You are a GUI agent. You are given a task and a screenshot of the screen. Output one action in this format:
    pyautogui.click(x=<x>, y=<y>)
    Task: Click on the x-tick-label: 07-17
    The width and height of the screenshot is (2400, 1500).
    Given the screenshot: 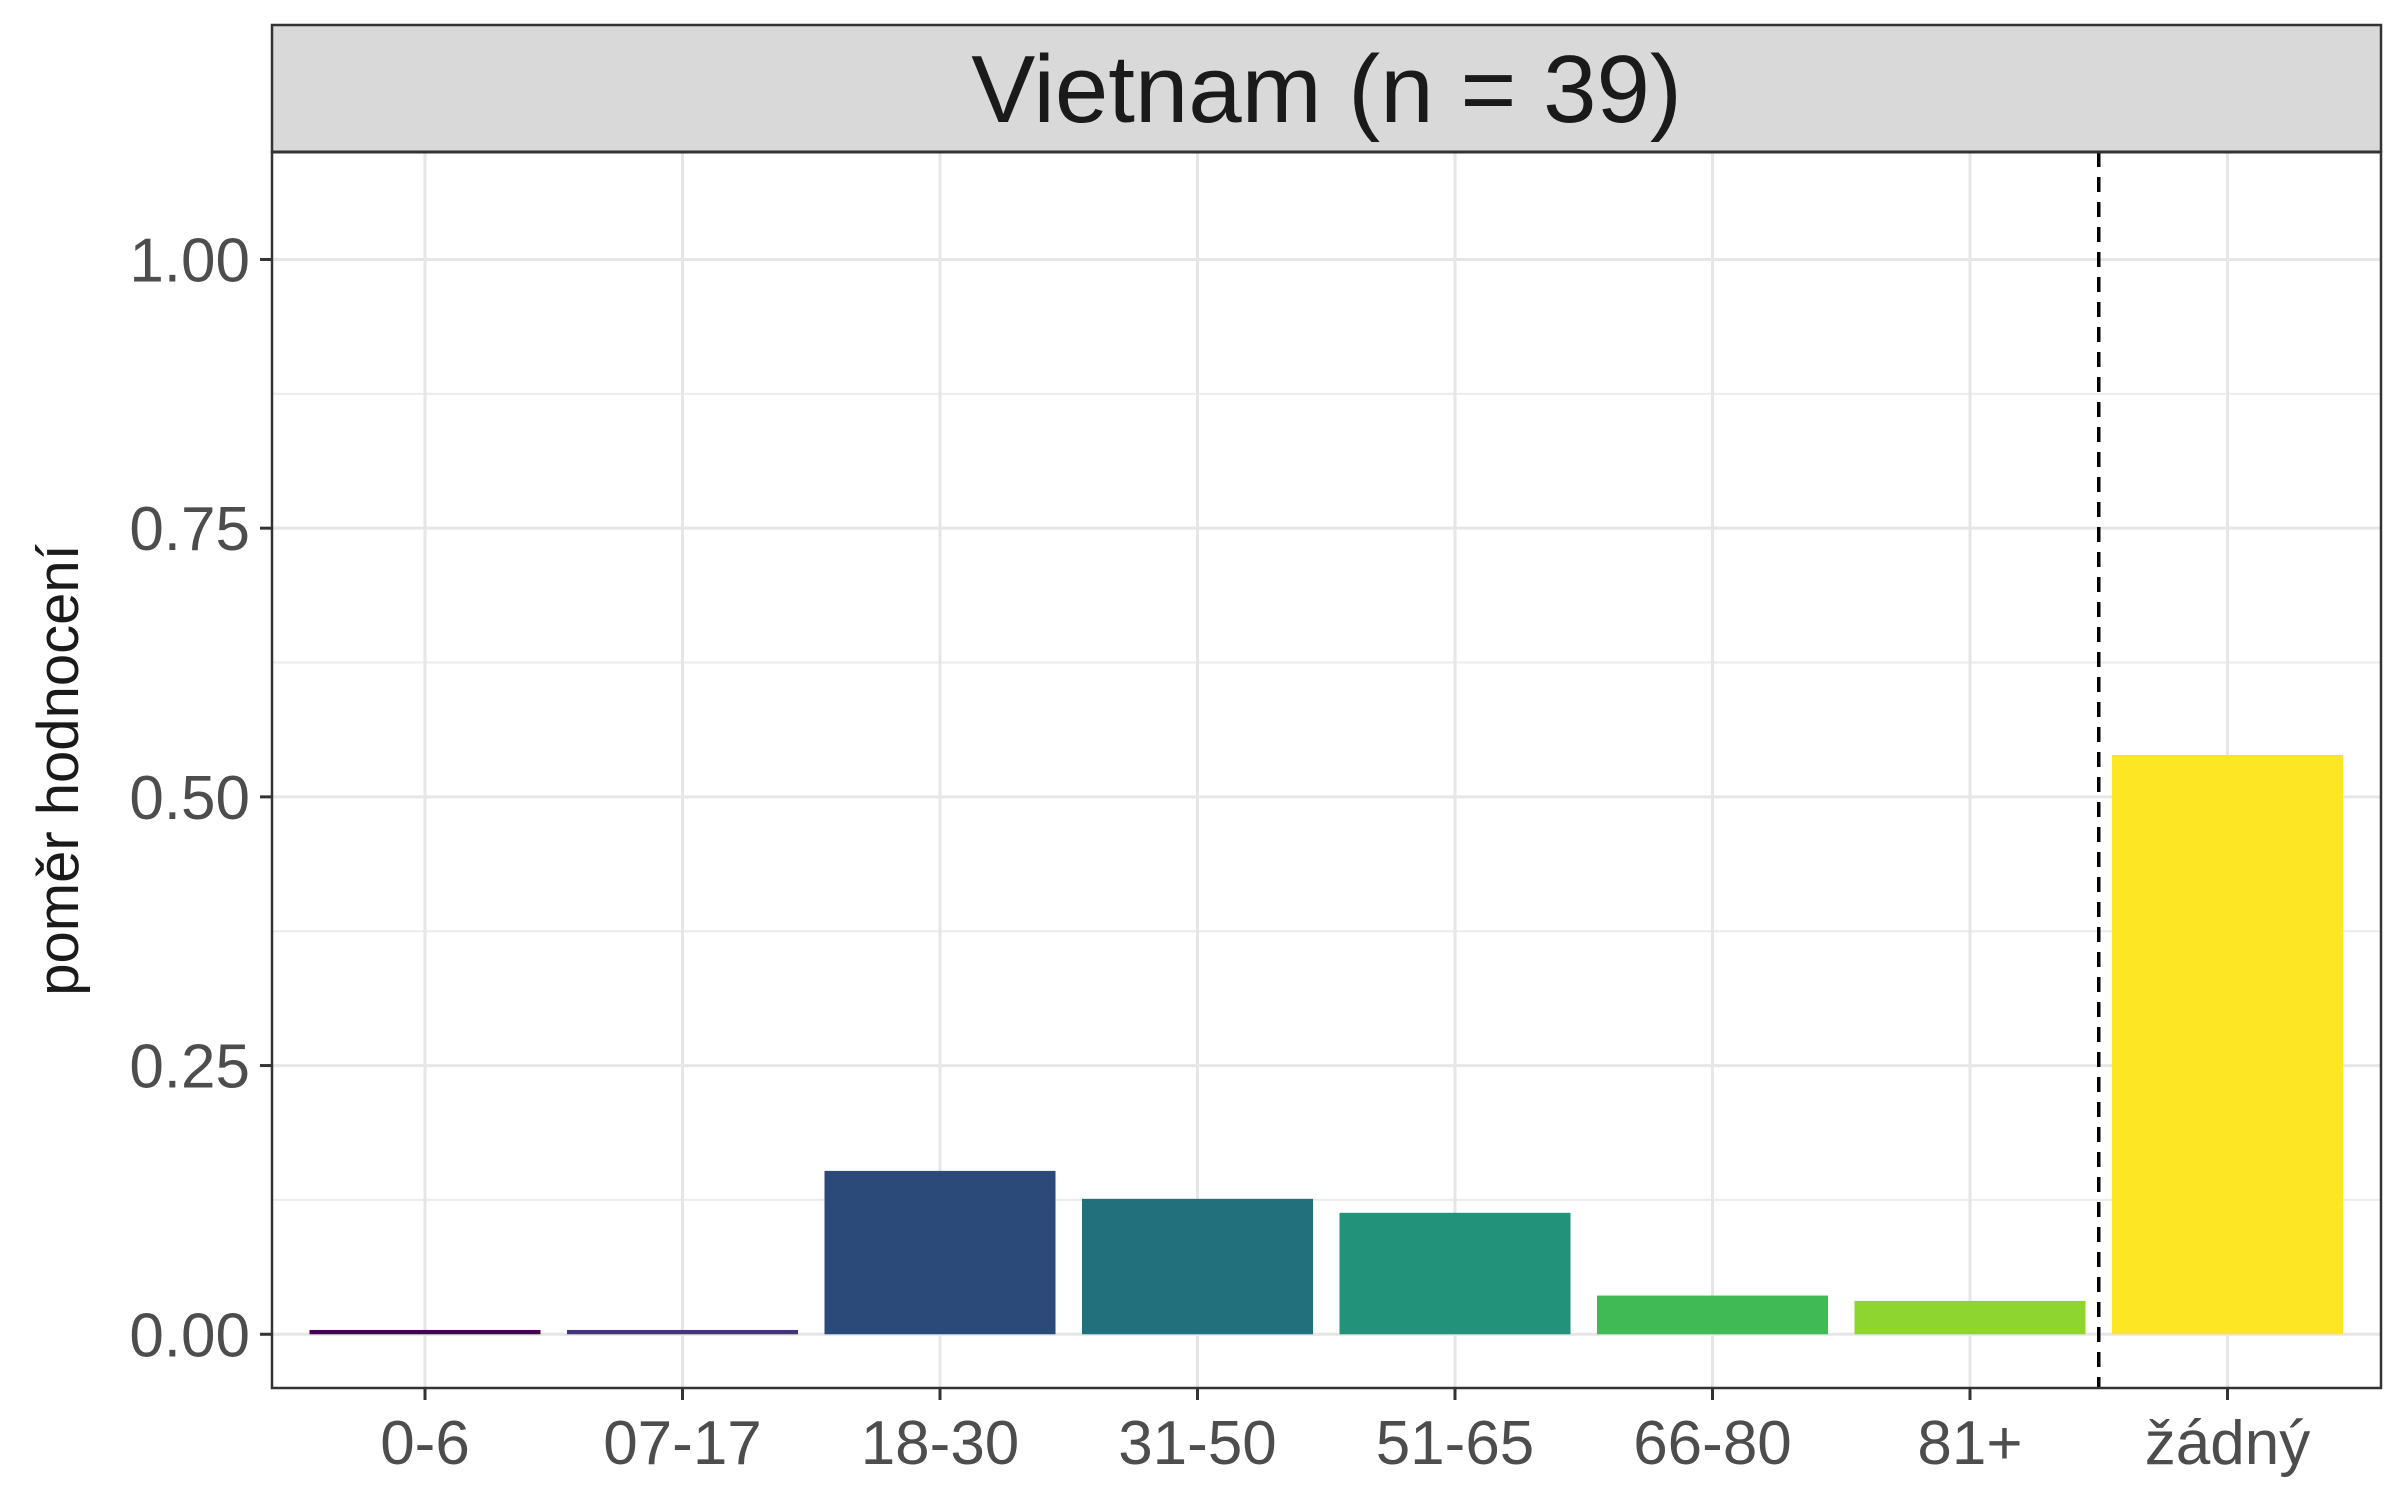 What is the action you would take?
    pyautogui.click(x=682, y=1443)
    